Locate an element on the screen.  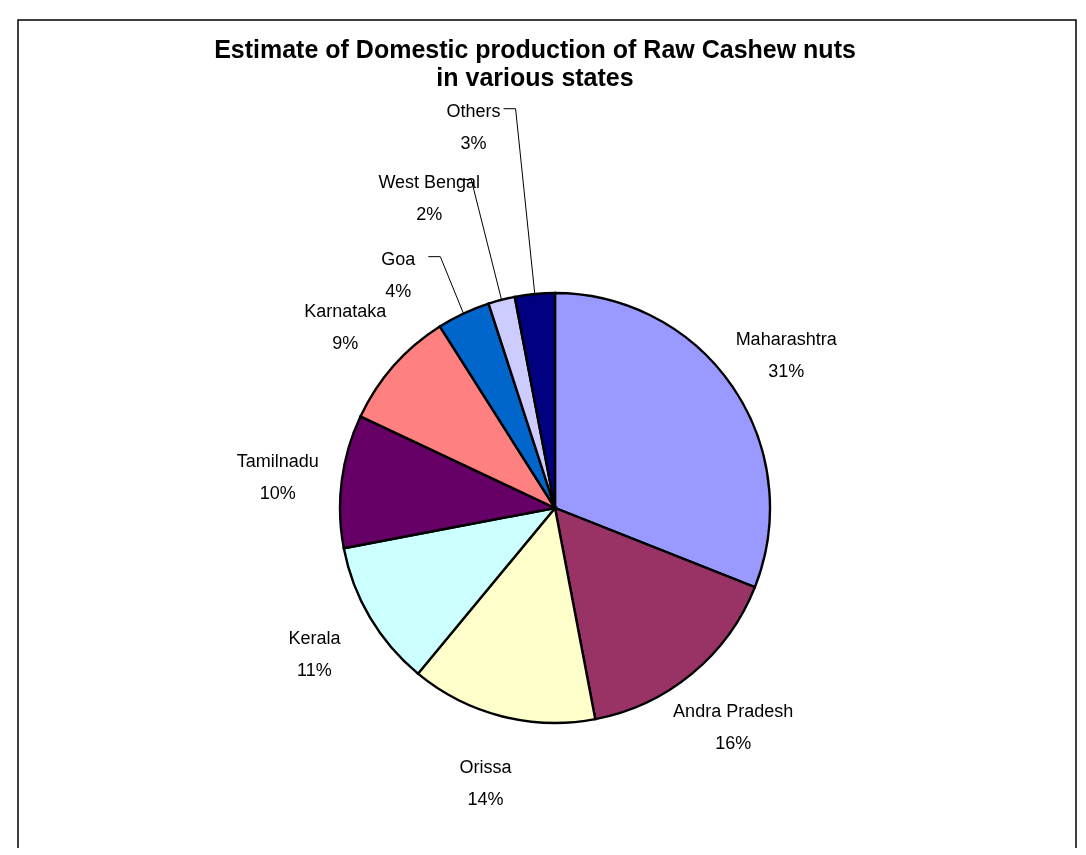
slice-label: Karnataka is located at coordinates (346, 311).